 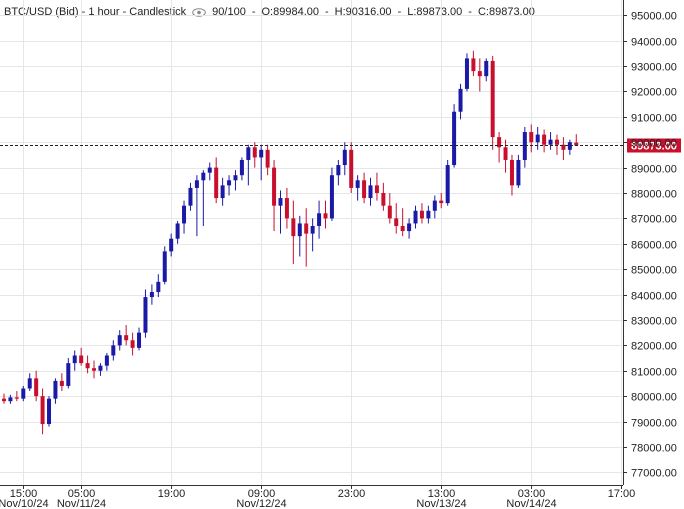 What do you see at coordinates (654, 246) in the screenshot?
I see `y-tick-label: 86000.00` at bounding box center [654, 246].